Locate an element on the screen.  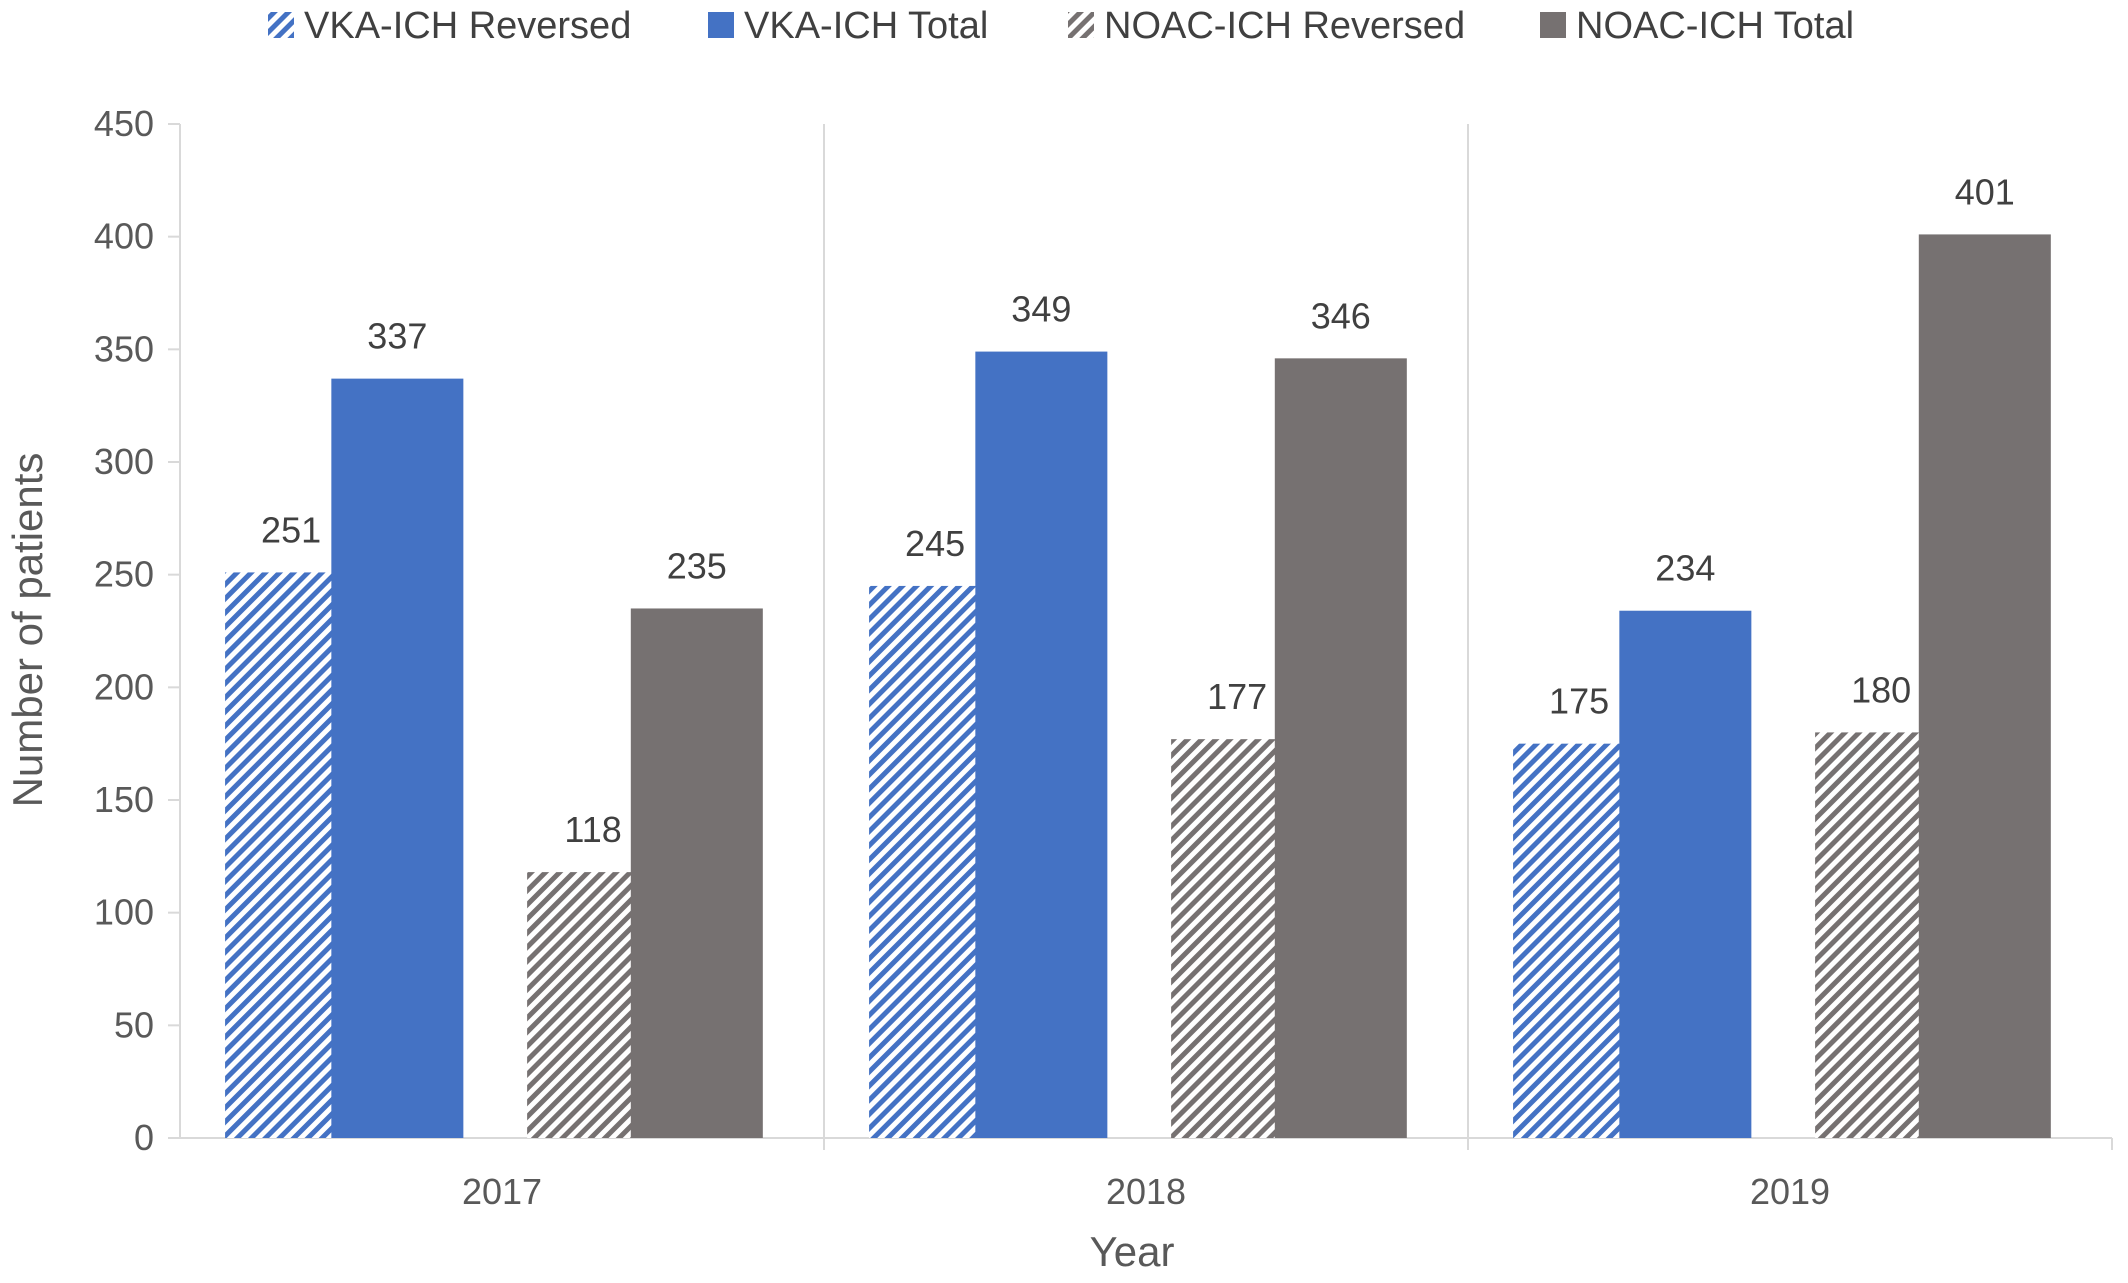
data-label: 234 is located at coordinates (1685, 568).